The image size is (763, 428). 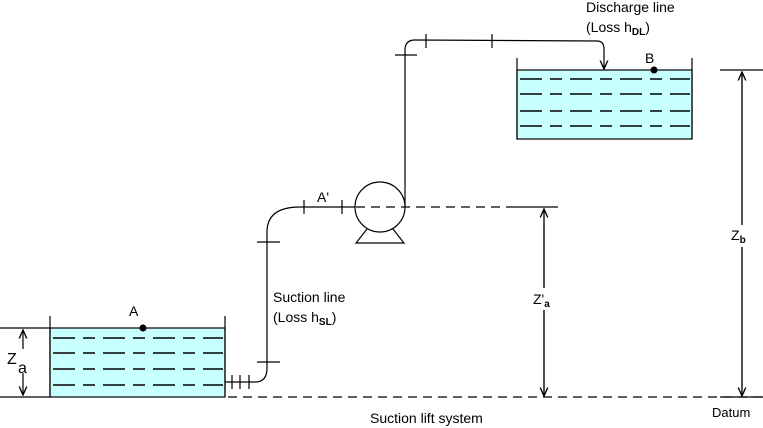 I want to click on discharge-water, so click(x=604, y=104).